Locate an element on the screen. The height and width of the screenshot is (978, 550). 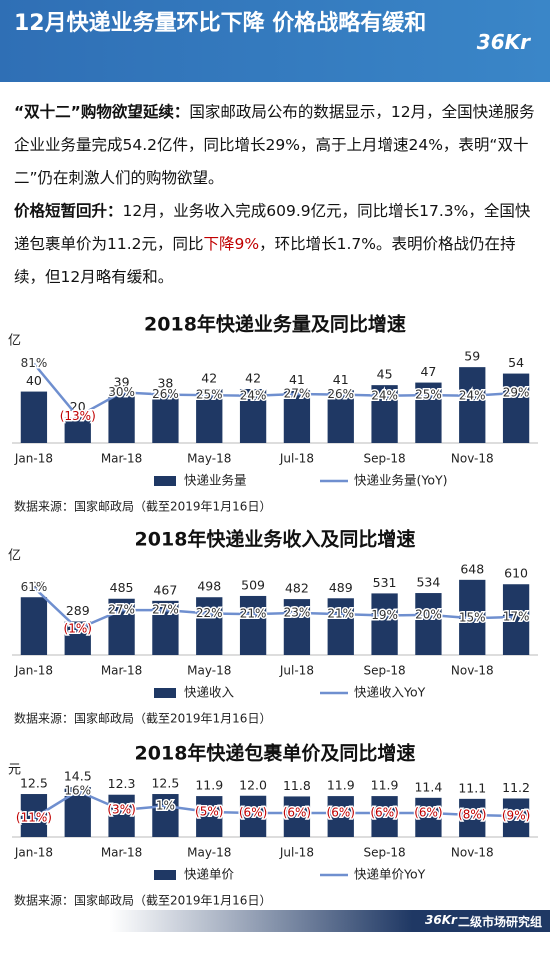
line-label: 22% is located at coordinates (209, 613).